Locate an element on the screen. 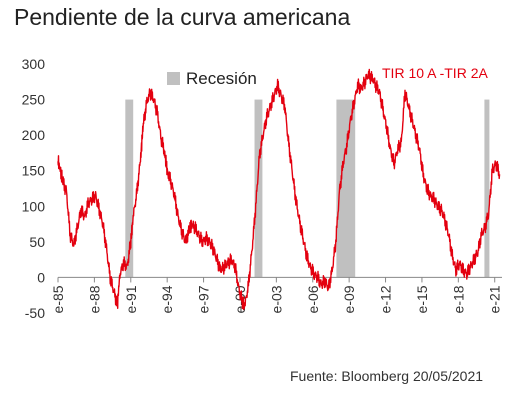 This screenshot has height=418, width=521. y-tick-label: -50 is located at coordinates (35, 313).